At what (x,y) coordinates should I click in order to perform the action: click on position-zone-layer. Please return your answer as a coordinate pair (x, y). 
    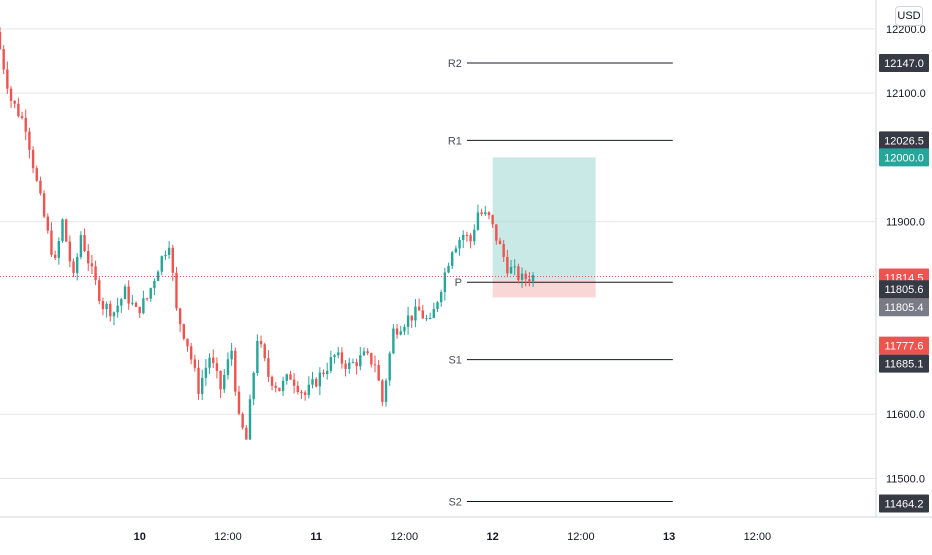
    Looking at the image, I should click on (544, 227).